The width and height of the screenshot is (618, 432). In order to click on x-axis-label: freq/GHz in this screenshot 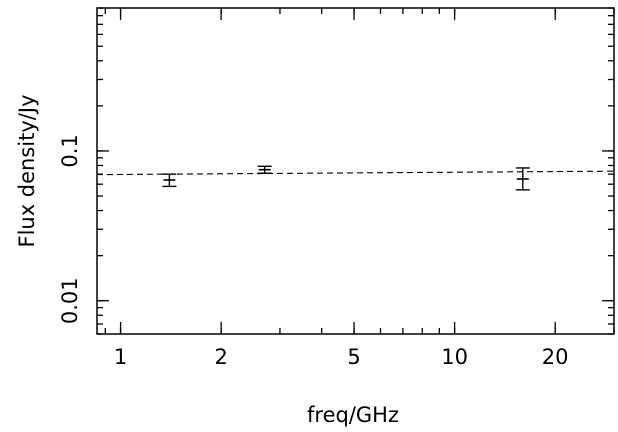, I will do `click(353, 415)`.